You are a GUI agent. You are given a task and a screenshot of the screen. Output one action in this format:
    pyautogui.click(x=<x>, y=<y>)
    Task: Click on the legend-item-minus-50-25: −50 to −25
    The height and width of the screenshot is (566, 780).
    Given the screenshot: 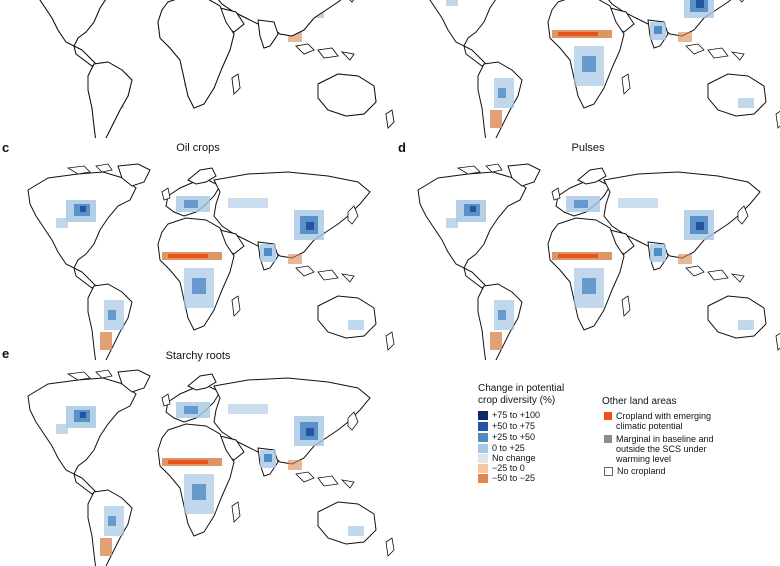 What is the action you would take?
    pyautogui.click(x=506, y=478)
    